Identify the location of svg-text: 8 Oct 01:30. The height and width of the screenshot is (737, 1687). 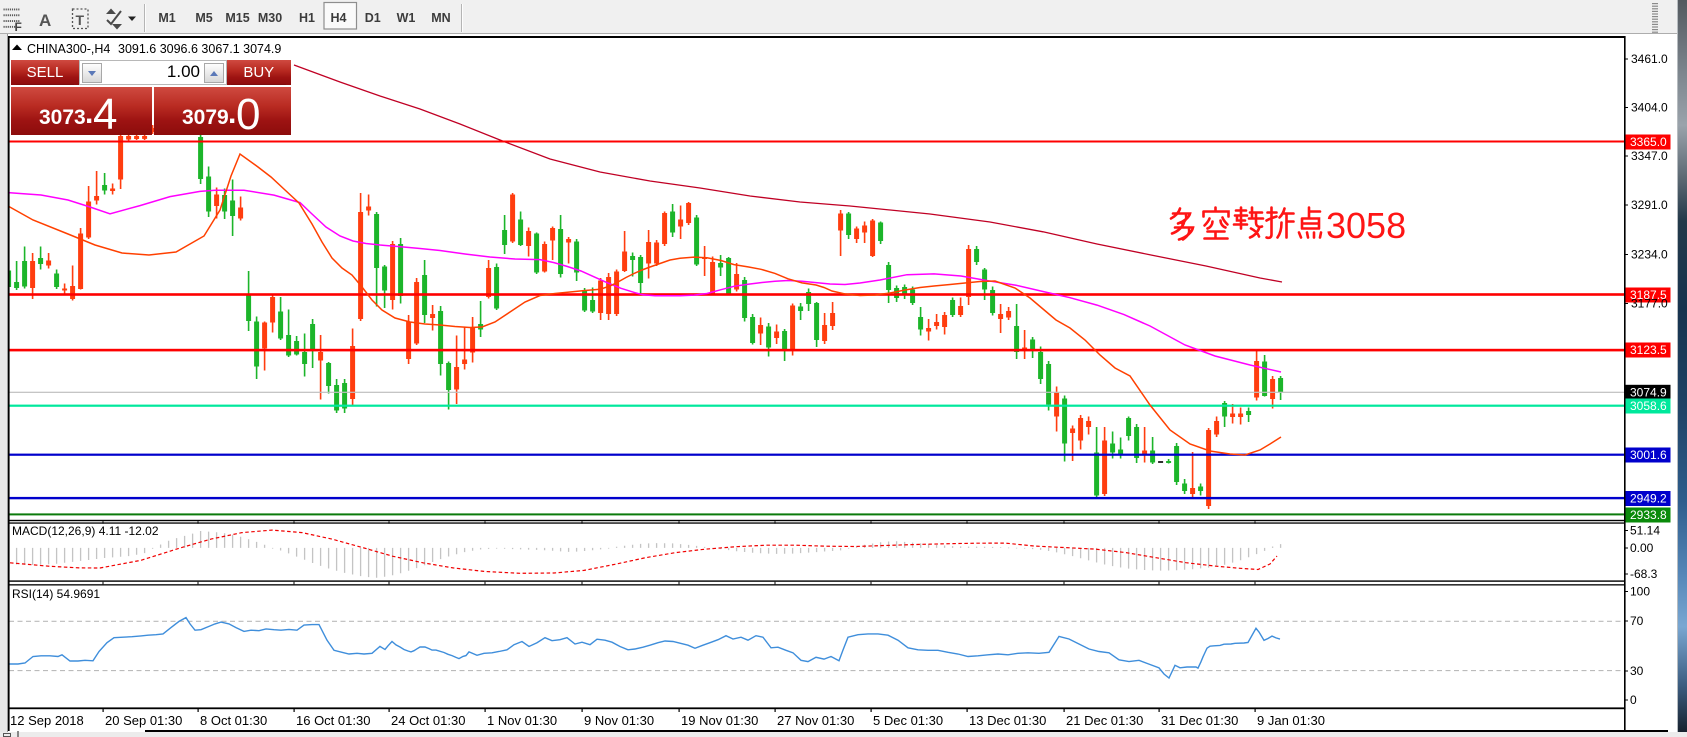
(233, 720).